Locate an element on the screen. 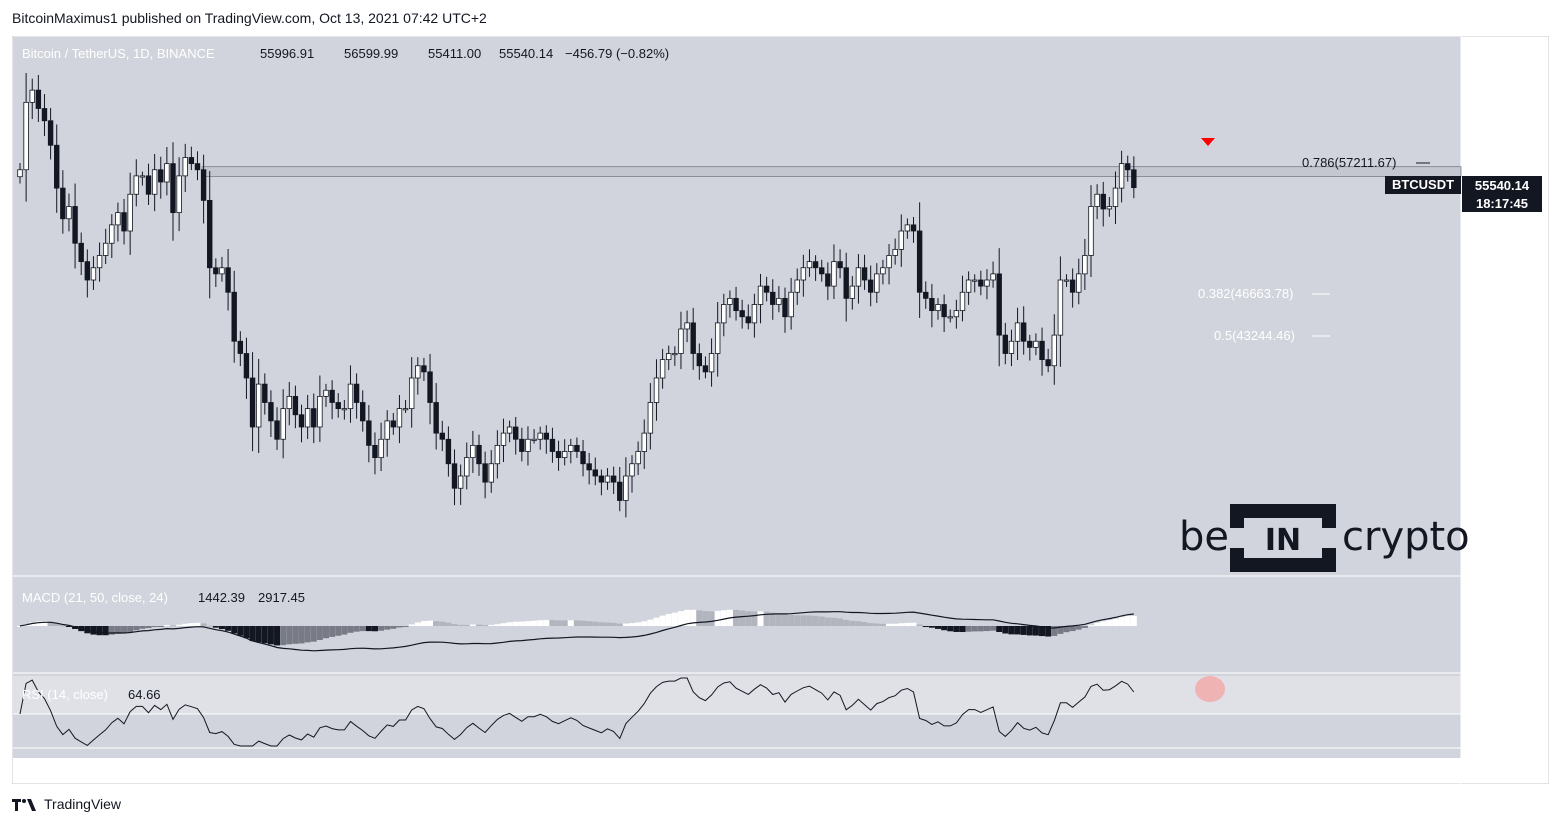 Image resolution: width=1561 pixels, height=827 pixels. symbol-tag: BTCUSDT is located at coordinates (1423, 184).